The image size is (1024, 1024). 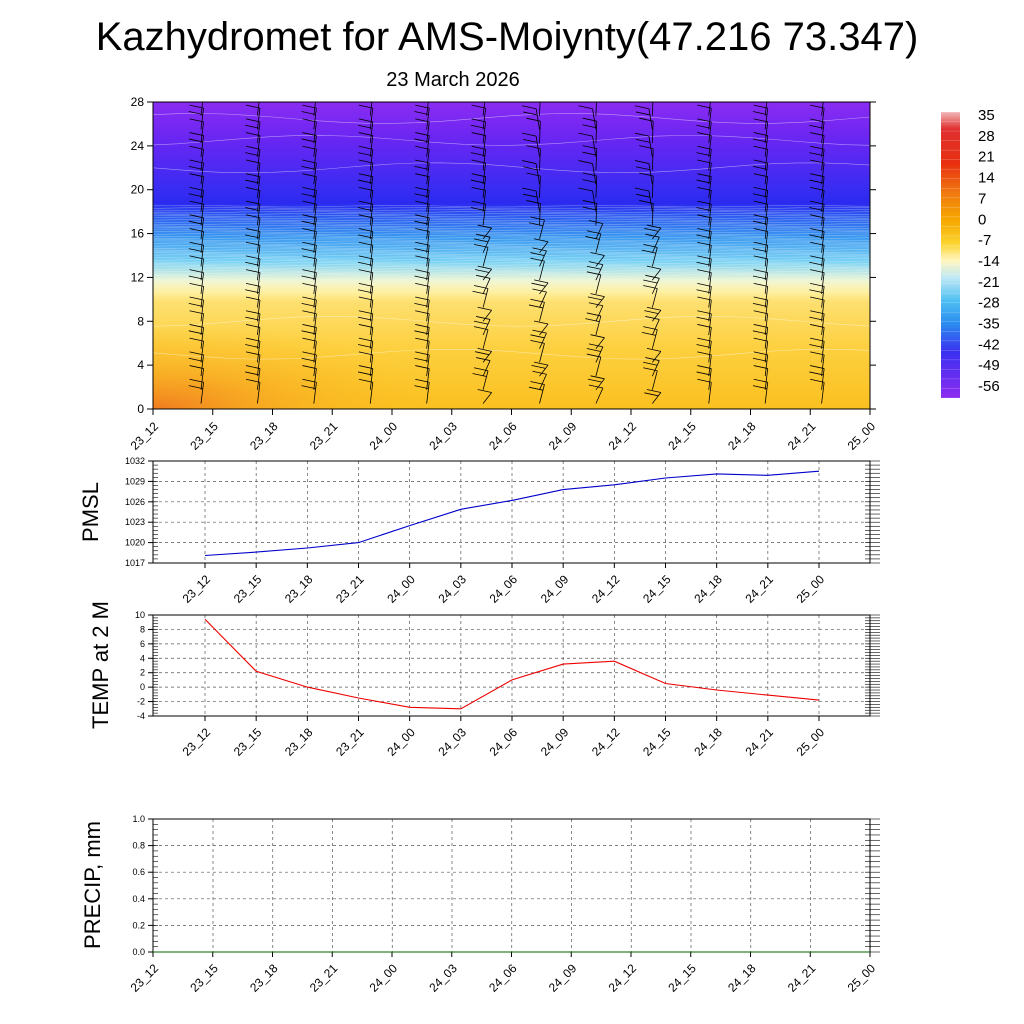 I want to click on x-tick-label: 23_12, so click(x=145, y=978).